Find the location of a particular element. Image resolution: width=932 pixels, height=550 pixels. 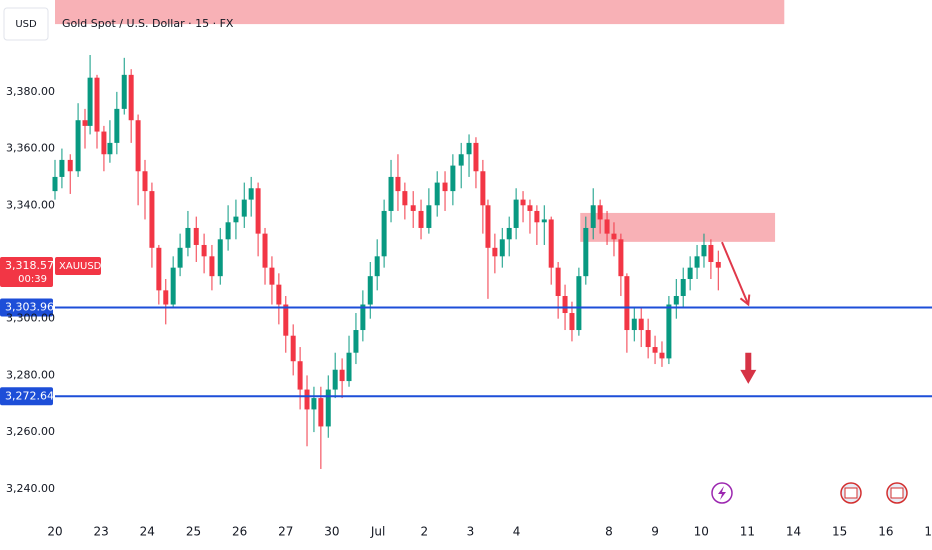

lightning is located at coordinates (722, 493).